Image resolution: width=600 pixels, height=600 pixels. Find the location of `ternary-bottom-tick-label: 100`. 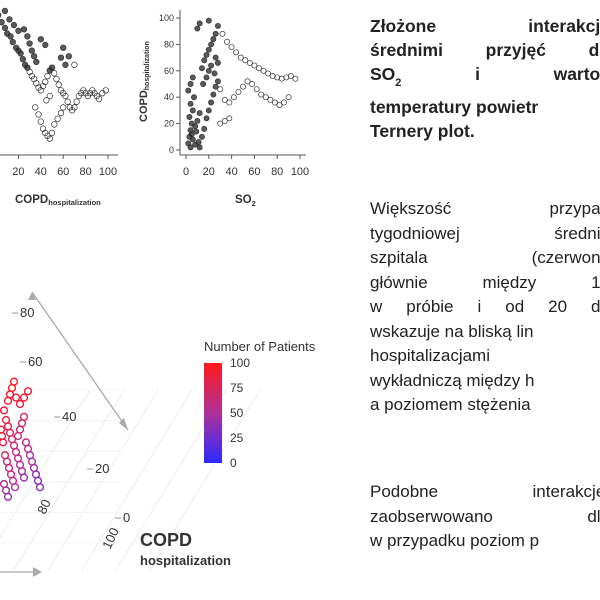

ternary-bottom-tick-label: 100 is located at coordinates (110, 538).